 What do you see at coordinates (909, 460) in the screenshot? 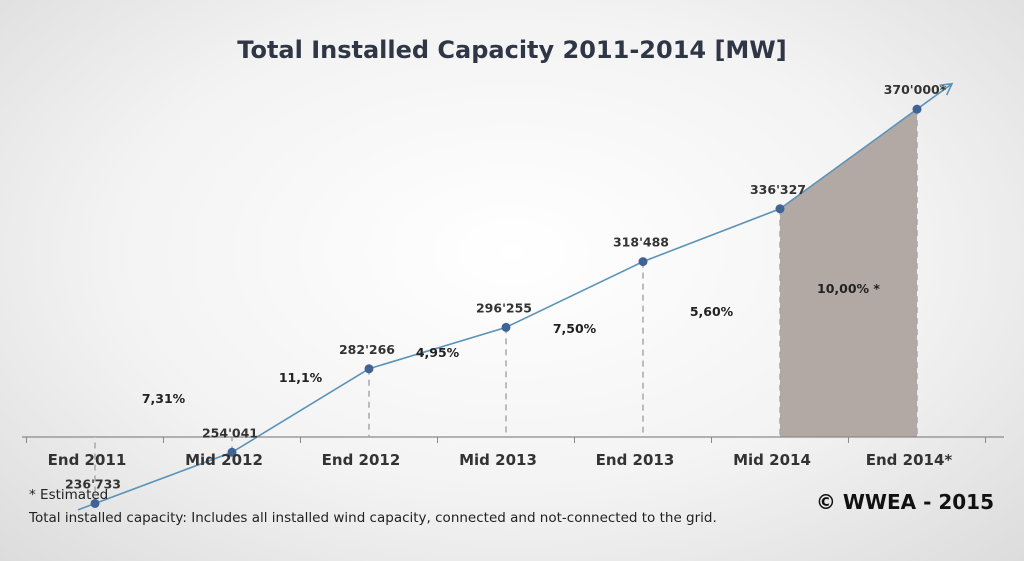
I see `x-tick-label: End 2014*` at bounding box center [909, 460].